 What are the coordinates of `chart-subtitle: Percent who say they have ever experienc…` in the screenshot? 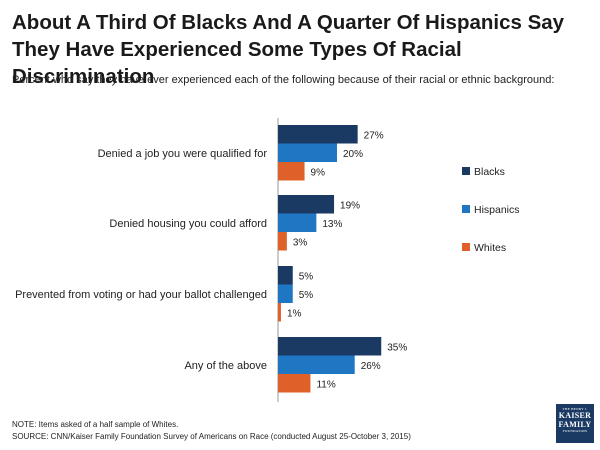 It's located at (283, 80).